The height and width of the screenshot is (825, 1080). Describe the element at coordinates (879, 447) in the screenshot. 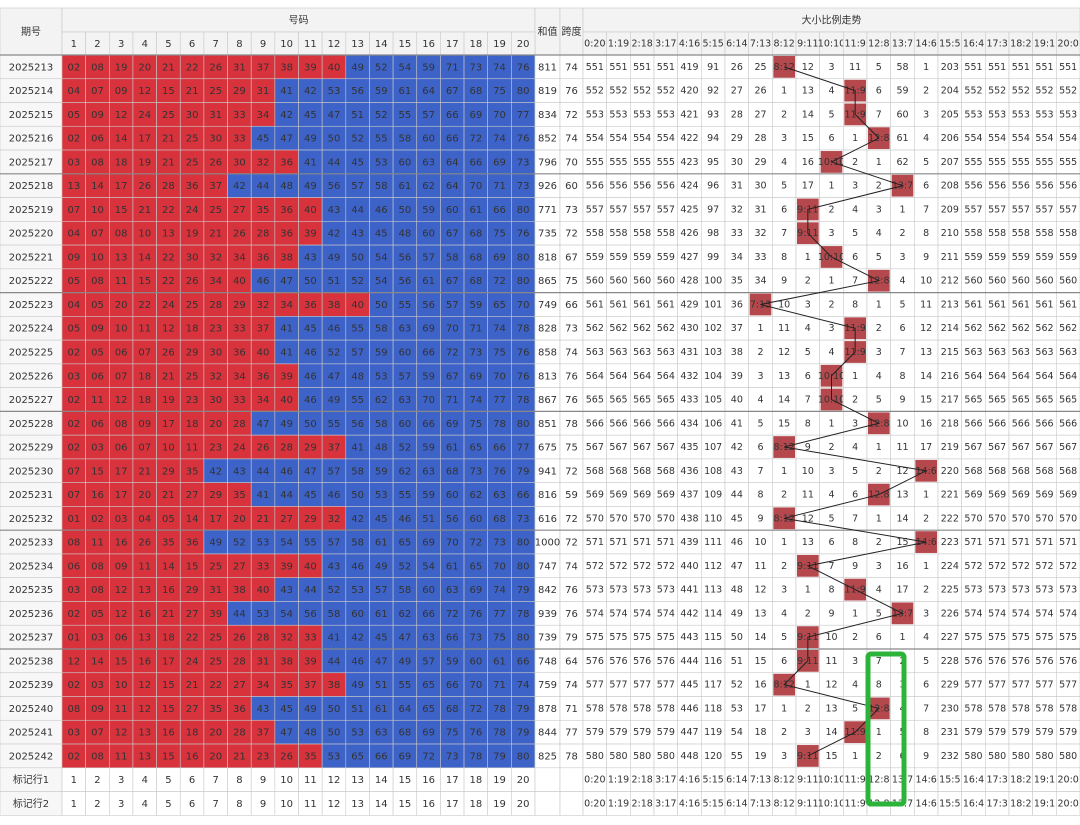

I see `omission: 1` at that location.